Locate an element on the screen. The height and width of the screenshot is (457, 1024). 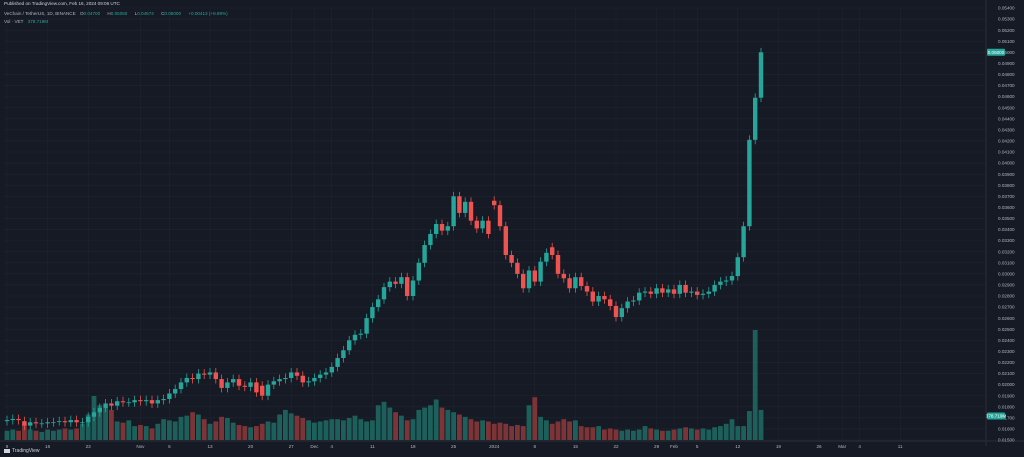
volume-value: 378.719M is located at coordinates (38, 21).